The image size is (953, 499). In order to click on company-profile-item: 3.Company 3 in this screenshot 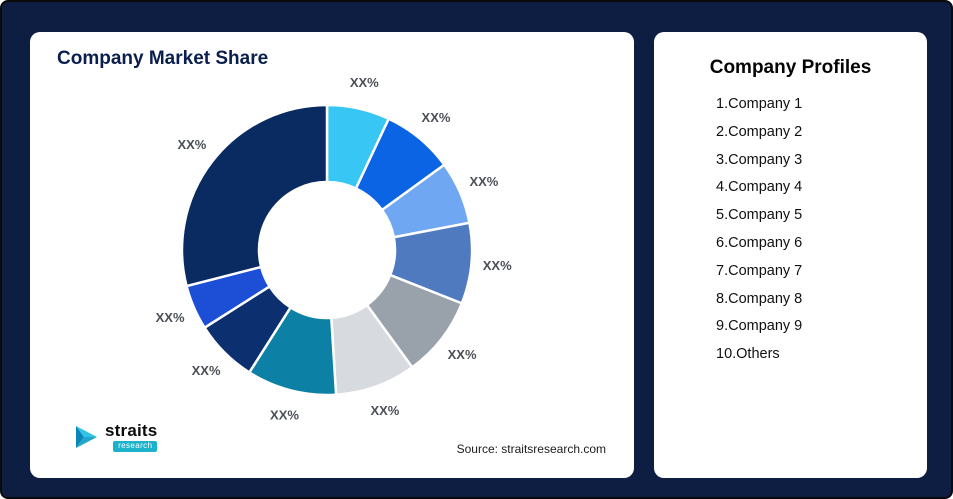, I will do `click(759, 159)`.